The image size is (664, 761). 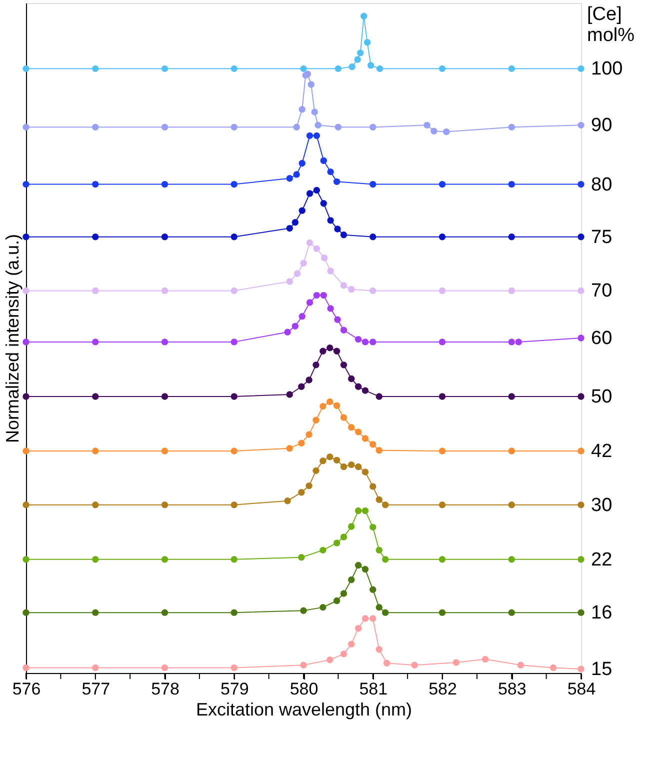 I want to click on series-label: 16, so click(x=601, y=613).